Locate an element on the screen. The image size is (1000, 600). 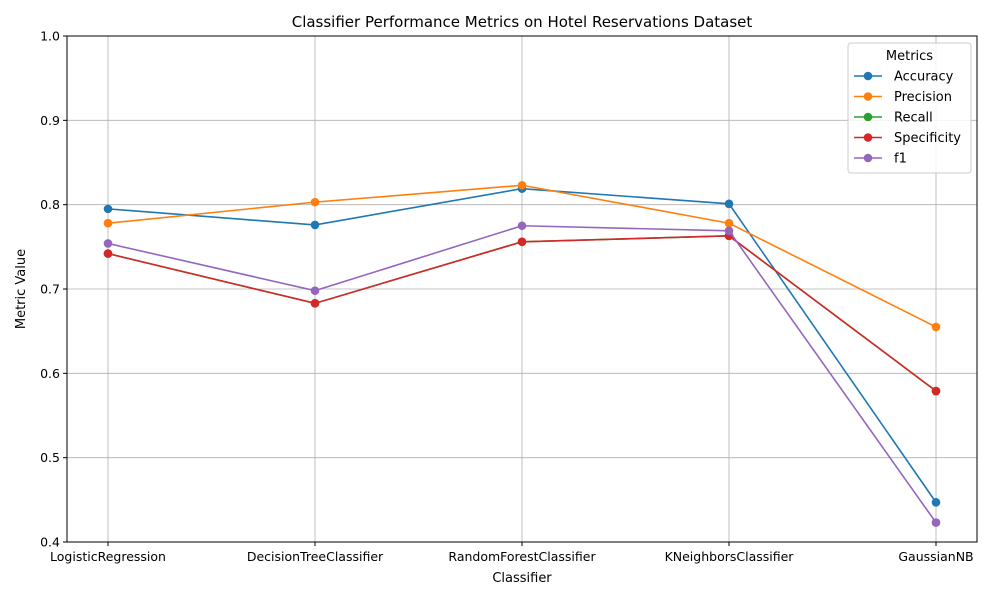
legend-label: f1 is located at coordinates (900, 159).